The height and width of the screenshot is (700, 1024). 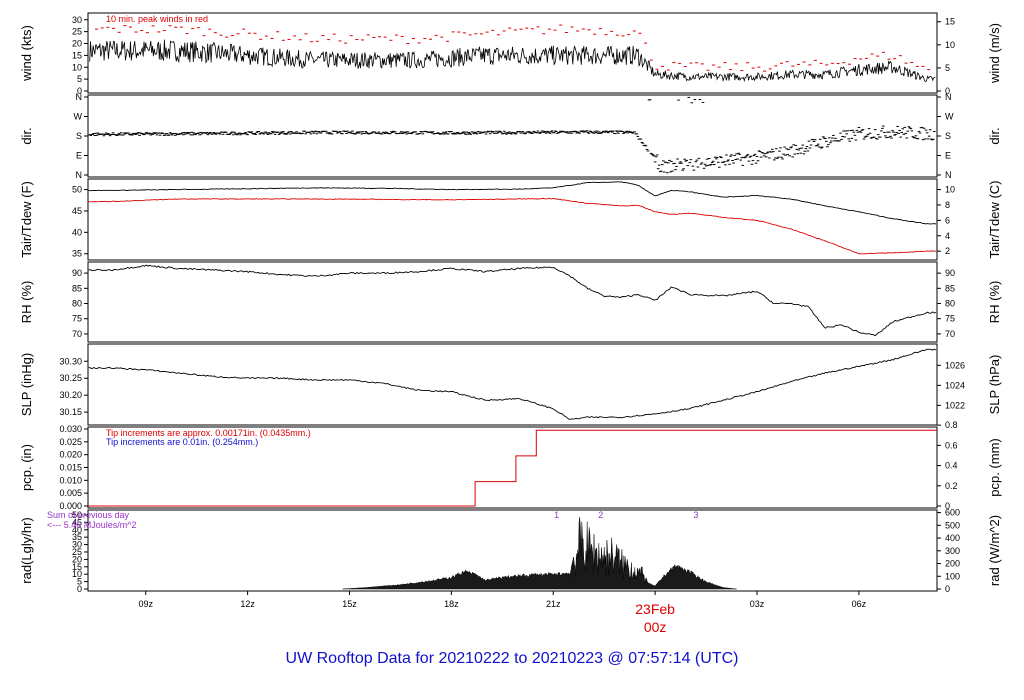 What do you see at coordinates (77, 334) in the screenshot?
I see `left-tick-label: 70` at bounding box center [77, 334].